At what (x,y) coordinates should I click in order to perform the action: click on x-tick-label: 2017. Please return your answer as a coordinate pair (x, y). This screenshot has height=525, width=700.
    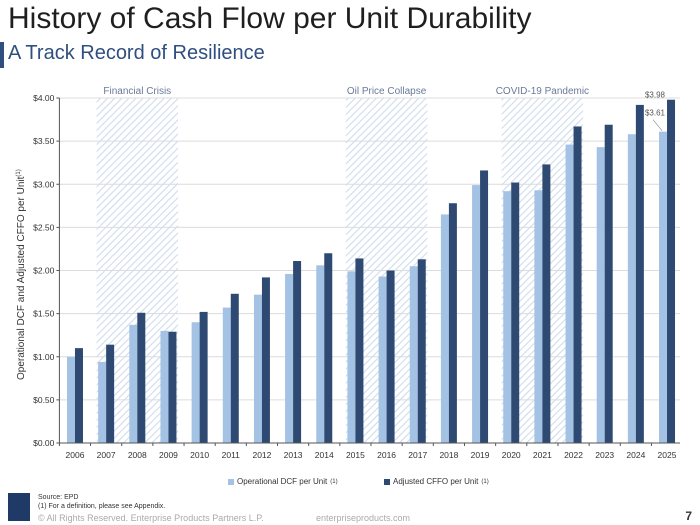
    Looking at the image, I should click on (417, 455).